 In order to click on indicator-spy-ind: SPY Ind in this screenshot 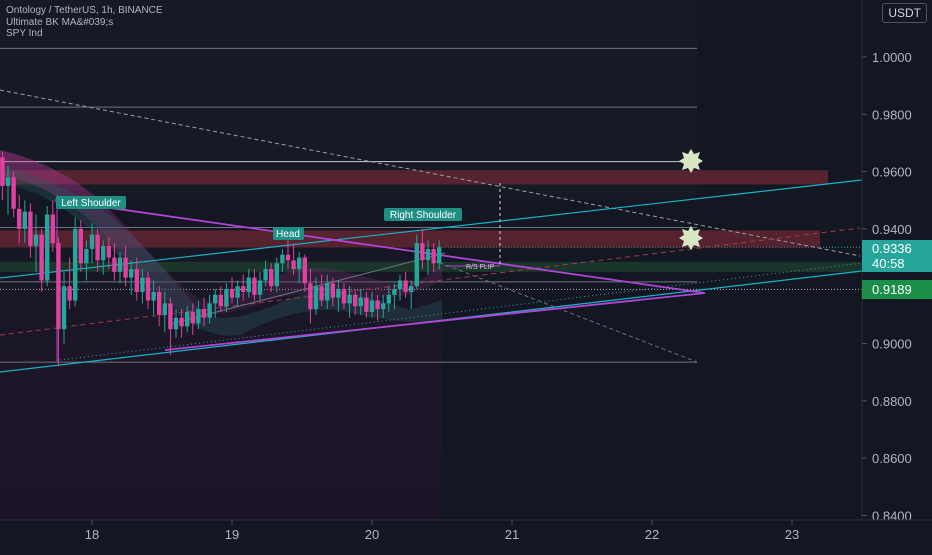, I will do `click(24, 33)`.